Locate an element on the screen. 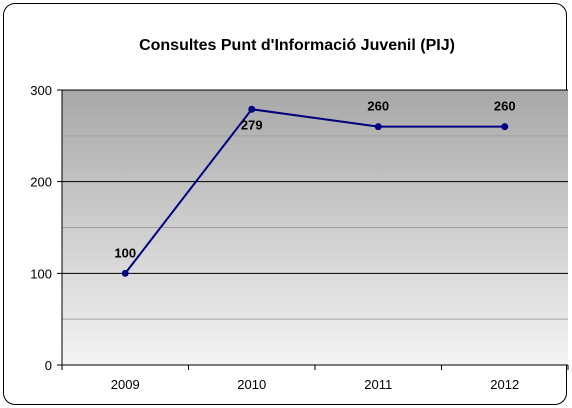 The image size is (572, 408). x-tick-label: 2009 is located at coordinates (125, 384).